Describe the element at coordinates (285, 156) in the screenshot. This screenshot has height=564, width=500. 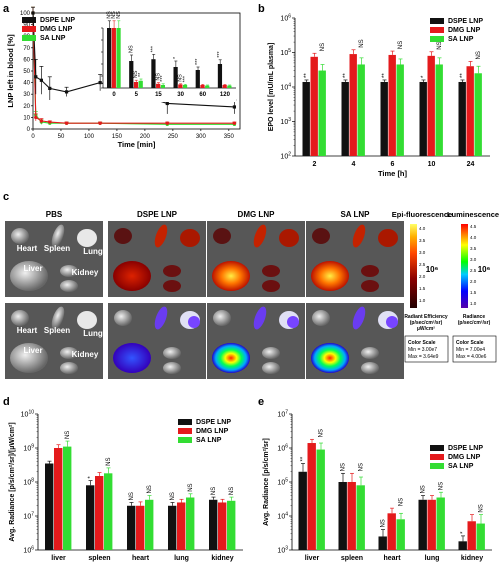
I see `tick-label: 10²` at that location.